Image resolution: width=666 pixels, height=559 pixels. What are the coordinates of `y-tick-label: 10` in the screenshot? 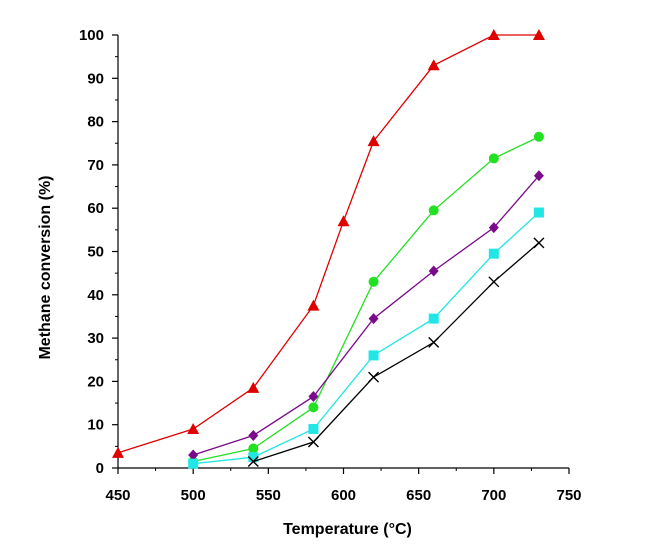 It's located at (95, 425).